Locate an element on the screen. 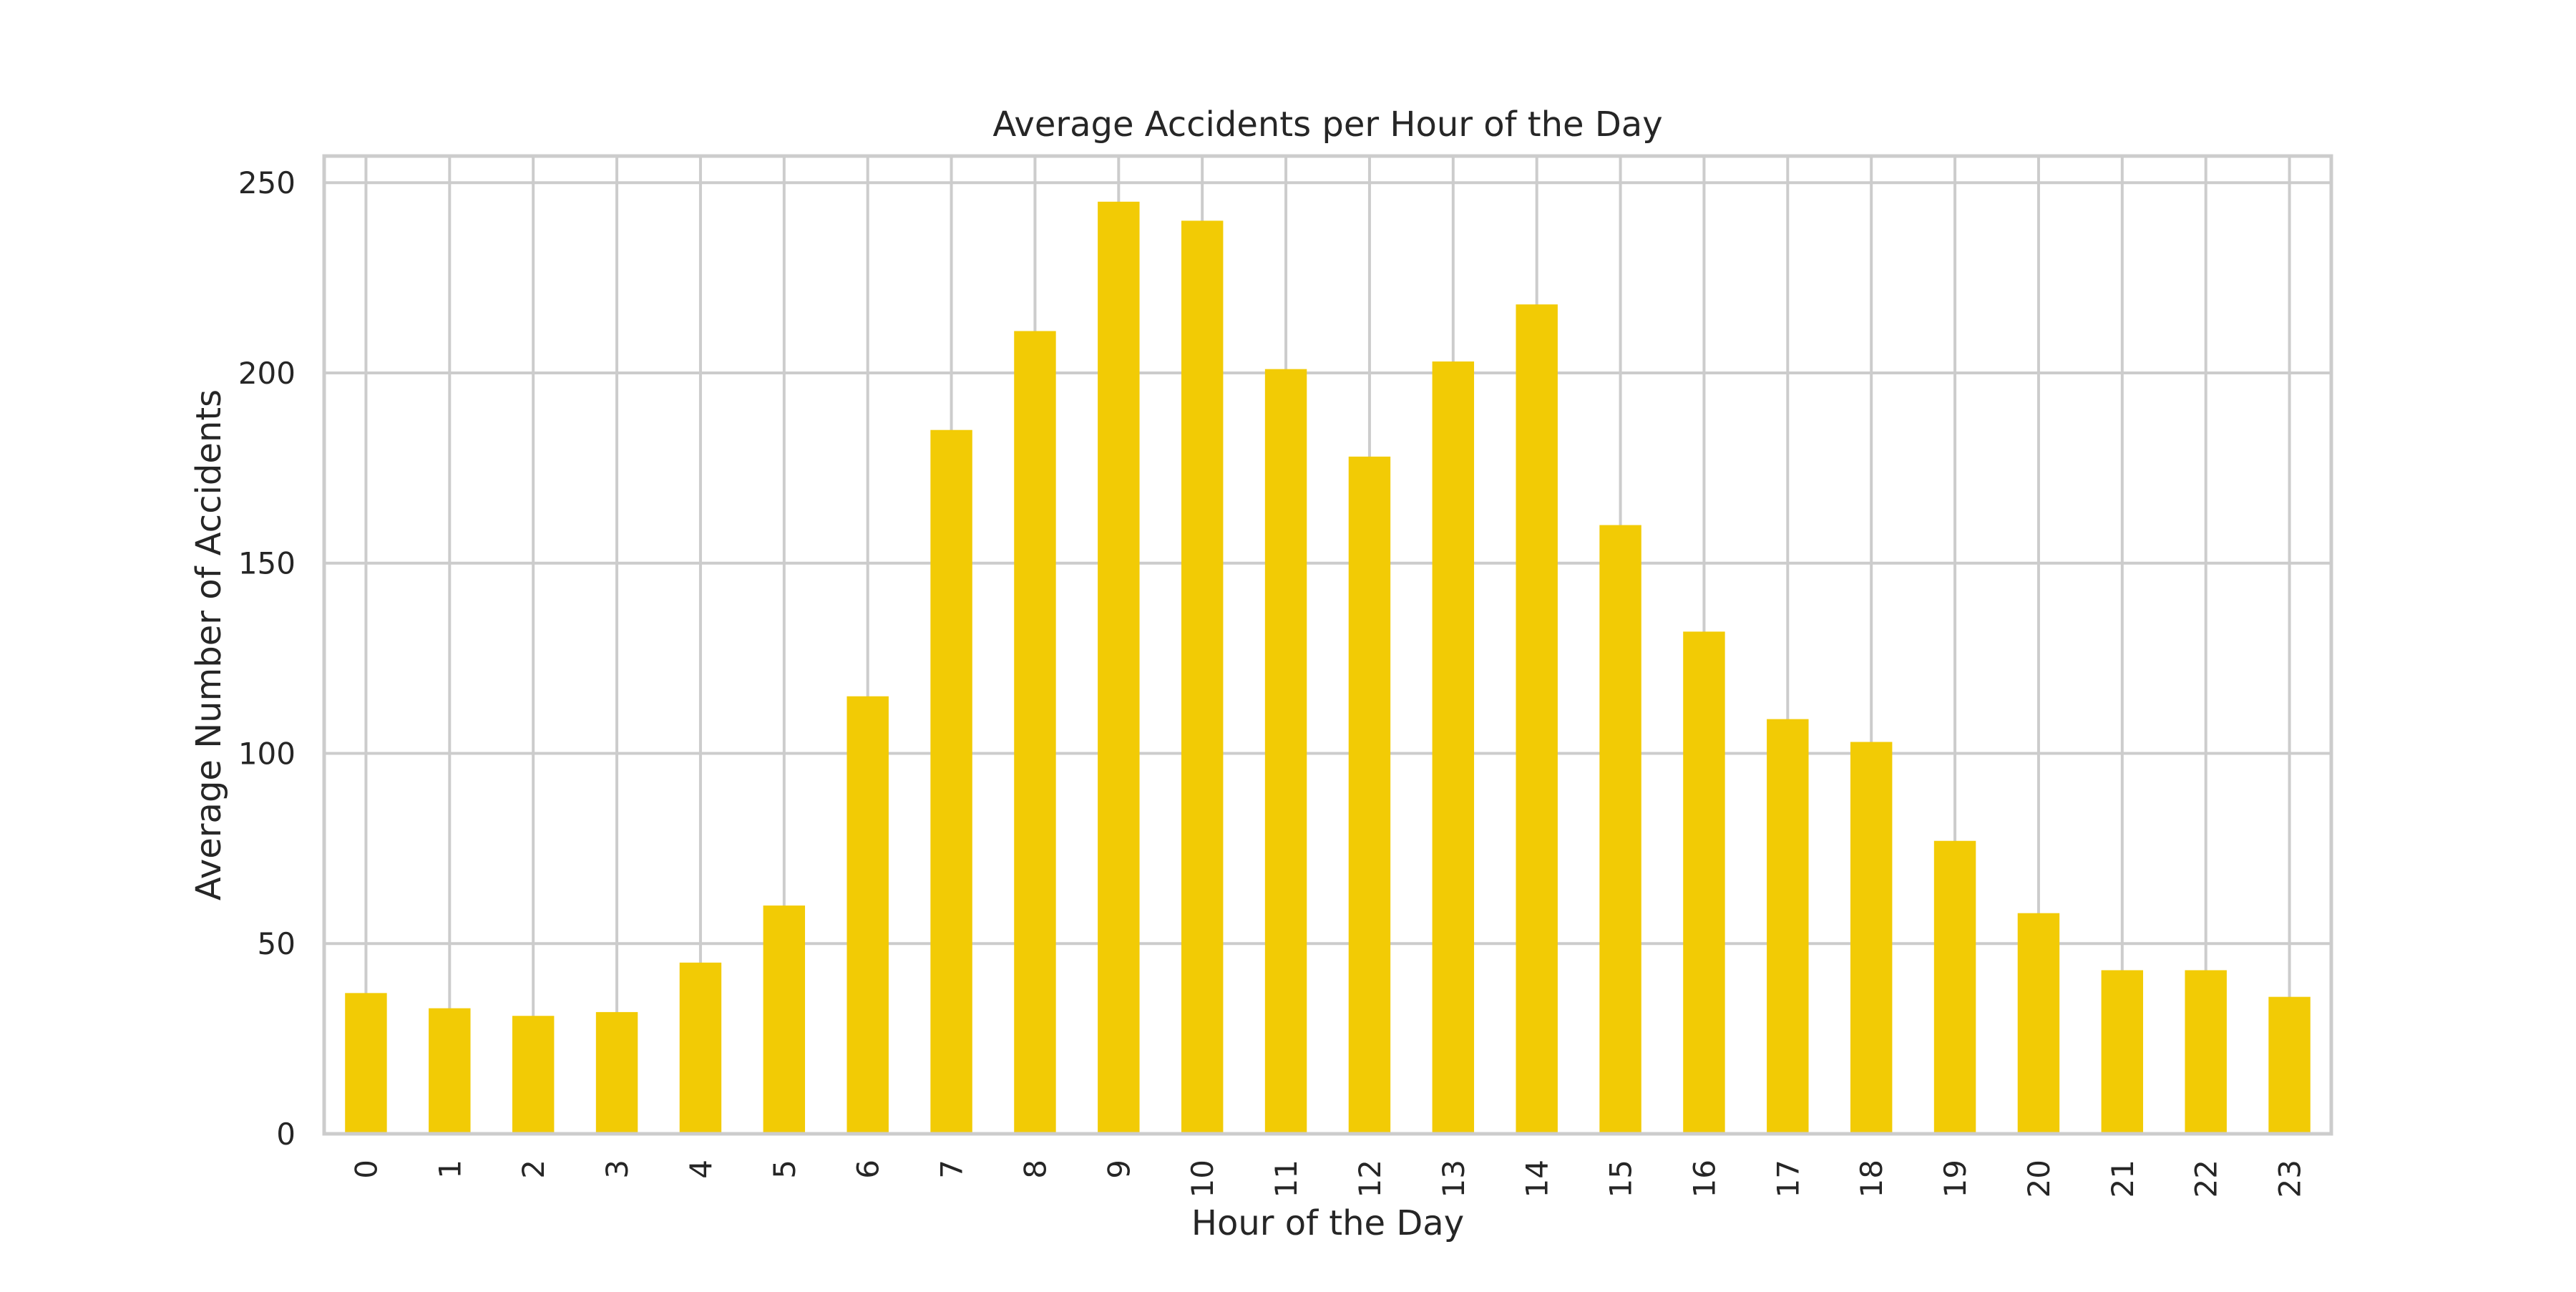  x-tick-label: 23 is located at coordinates (2290, 1179).